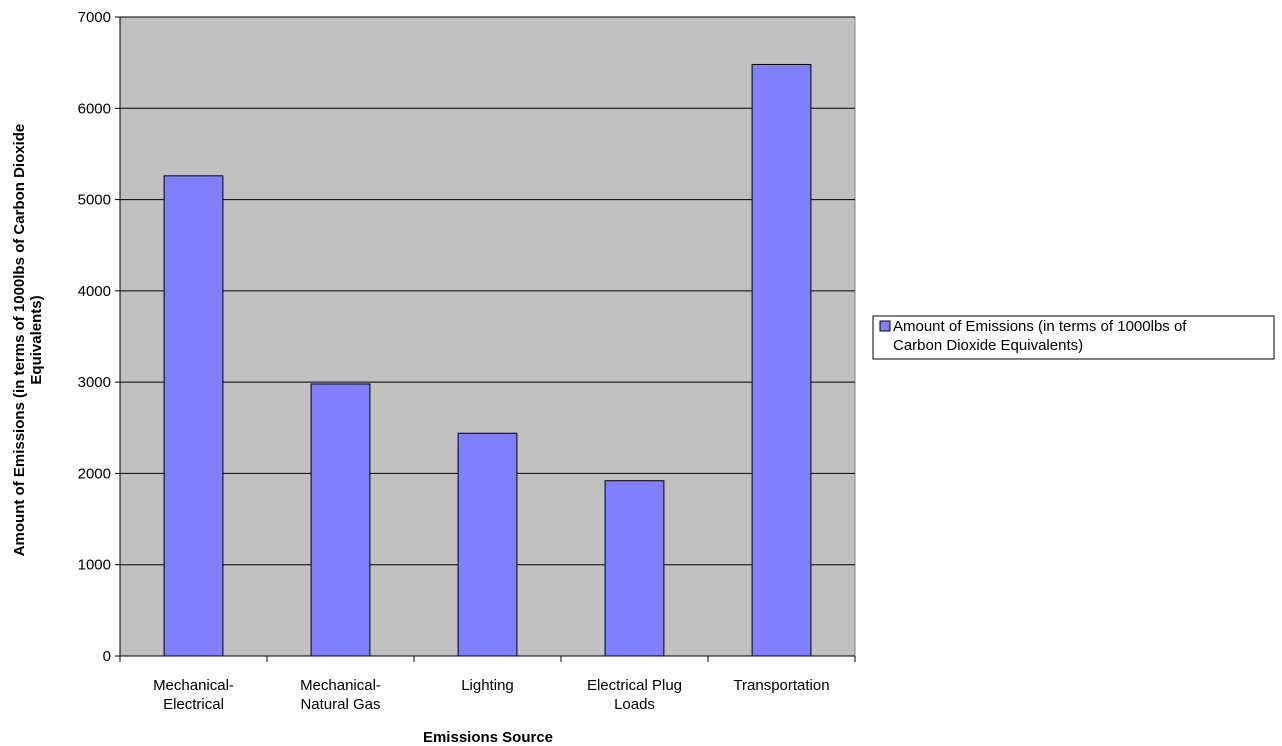  I want to click on x-tick-label: Mechanical-Electrical, so click(193, 695).